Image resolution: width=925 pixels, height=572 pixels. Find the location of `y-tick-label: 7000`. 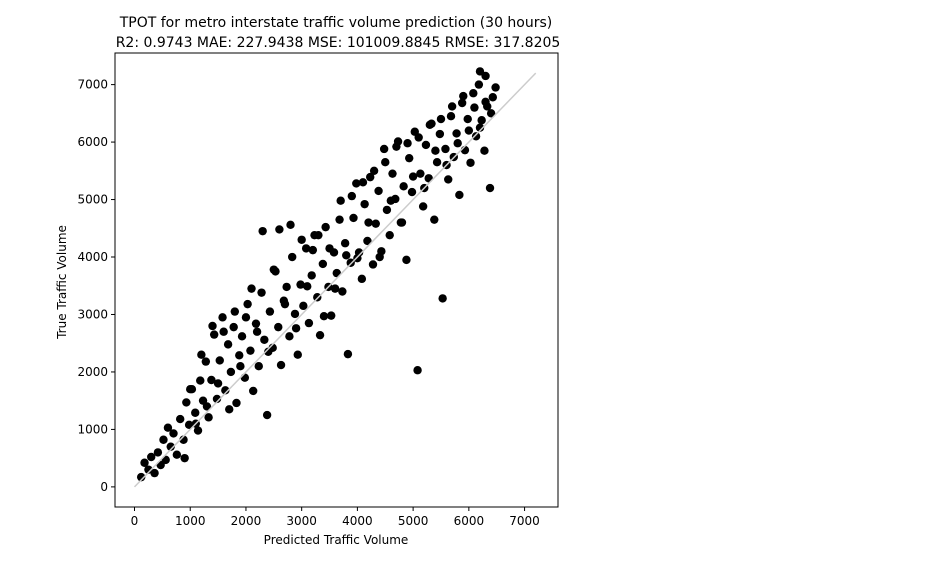

y-tick-label: 7000 is located at coordinates (92, 85).